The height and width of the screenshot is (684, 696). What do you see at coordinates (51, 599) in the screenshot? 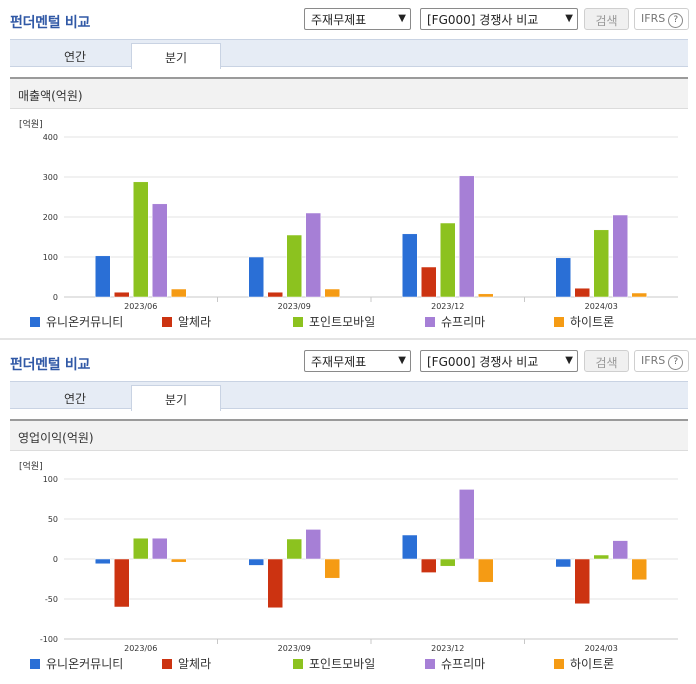
I see `y-tick-label: -50` at bounding box center [51, 599].